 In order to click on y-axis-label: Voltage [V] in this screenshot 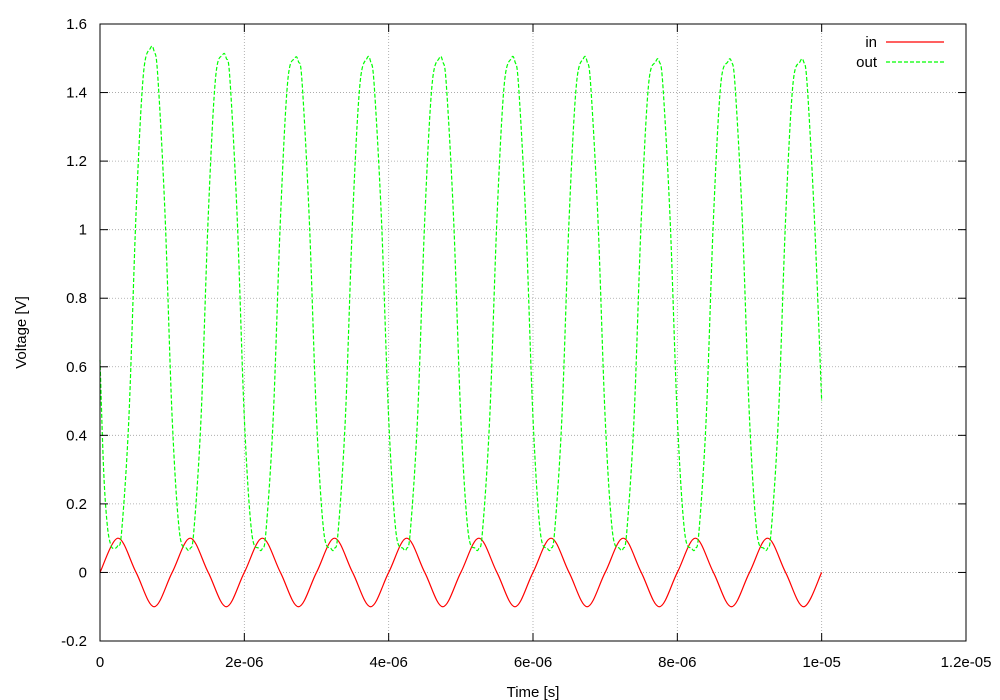, I will do `click(21, 332)`.